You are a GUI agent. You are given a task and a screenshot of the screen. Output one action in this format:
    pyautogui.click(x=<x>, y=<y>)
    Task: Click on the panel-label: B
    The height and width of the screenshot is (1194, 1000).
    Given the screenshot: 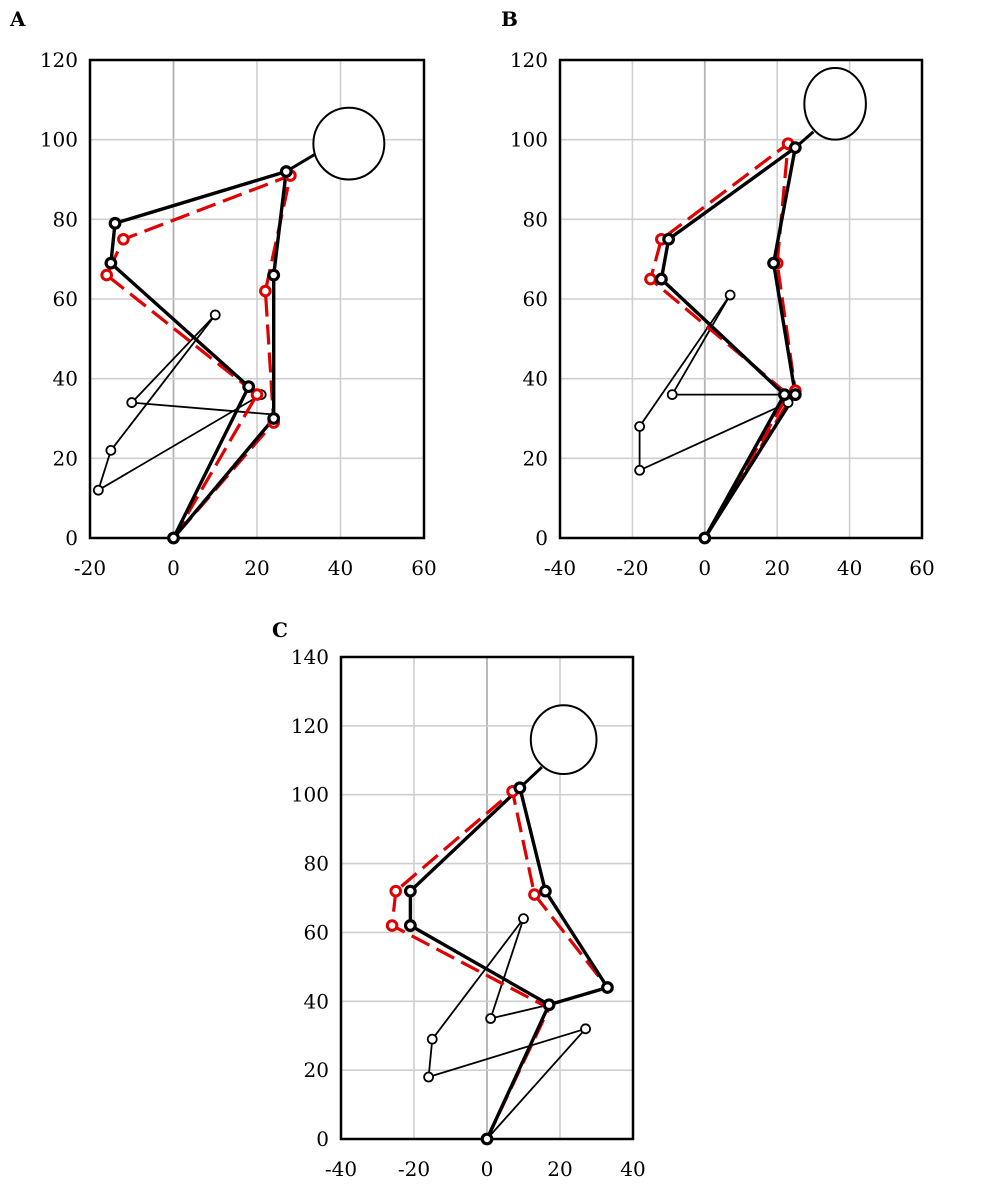 What is the action you would take?
    pyautogui.click(x=509, y=19)
    